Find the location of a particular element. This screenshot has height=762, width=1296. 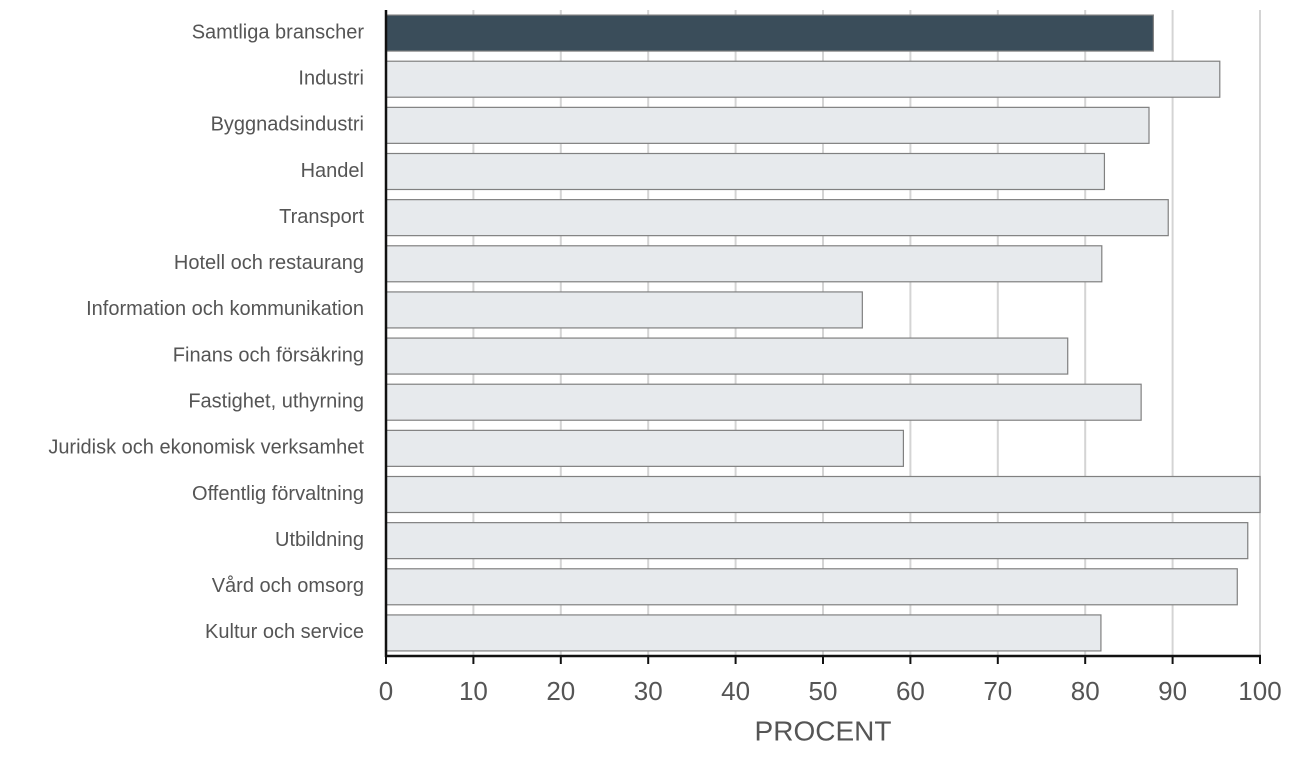

y-tick-label: Fastighet, uthyrning is located at coordinates (276, 401).